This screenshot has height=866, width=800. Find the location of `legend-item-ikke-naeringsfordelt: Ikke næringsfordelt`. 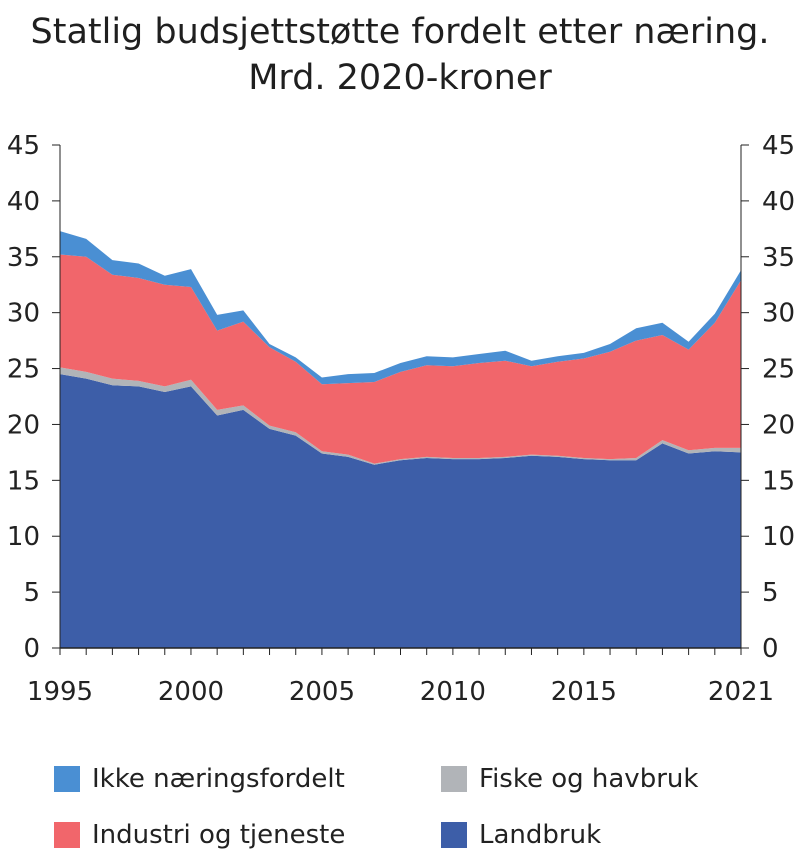

legend-item-ikke-naeringsfordelt: Ikke næringsfordelt is located at coordinates (199, 779).